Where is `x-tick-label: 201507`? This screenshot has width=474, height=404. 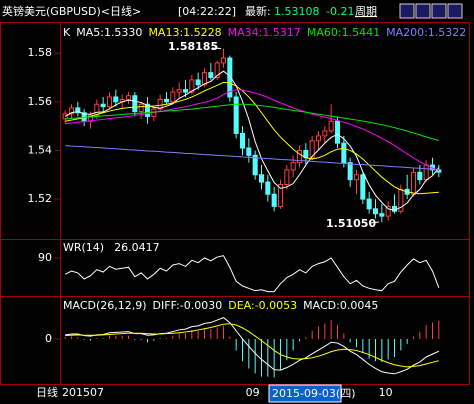
x-tick-label: 201507 is located at coordinates (83, 392).